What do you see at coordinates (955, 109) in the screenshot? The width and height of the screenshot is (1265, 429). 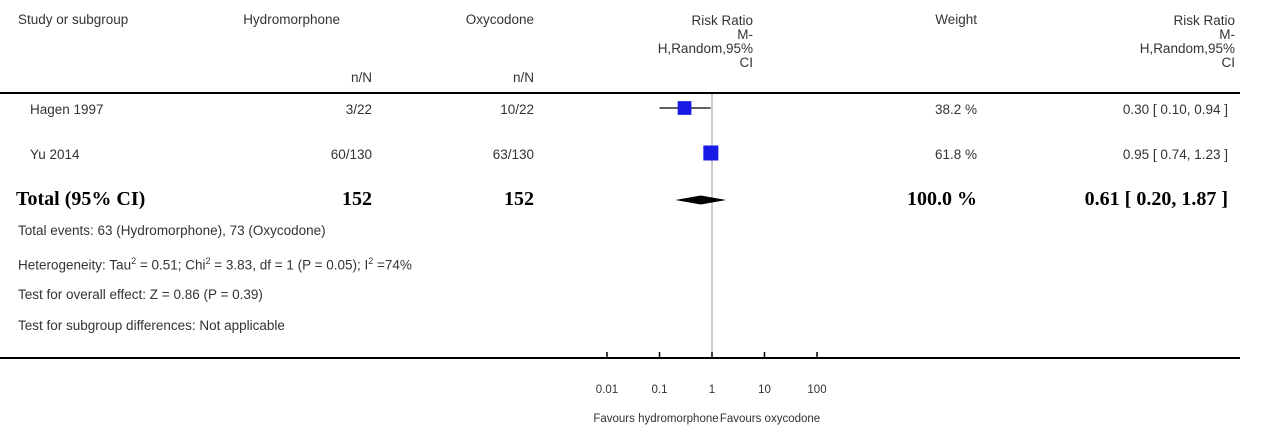 I see `study-weight: 38.2 %` at bounding box center [955, 109].